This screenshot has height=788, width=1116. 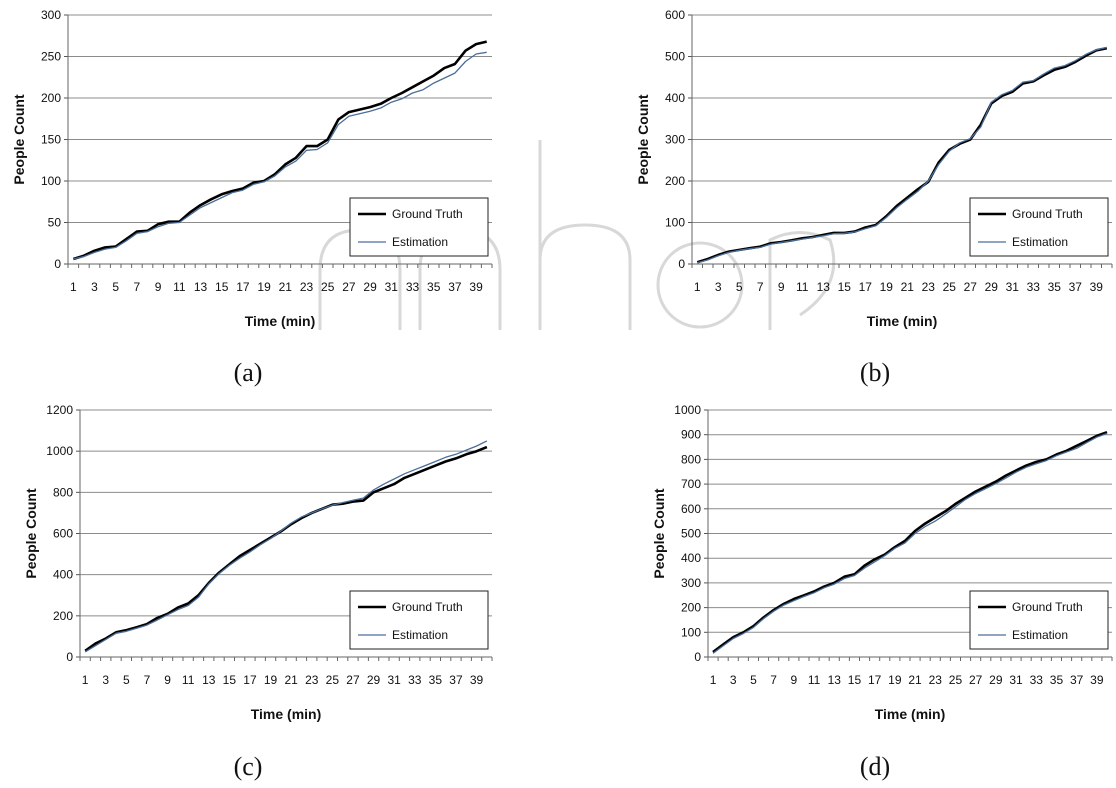 I want to click on x-tick-label: 25, so click(x=328, y=287).